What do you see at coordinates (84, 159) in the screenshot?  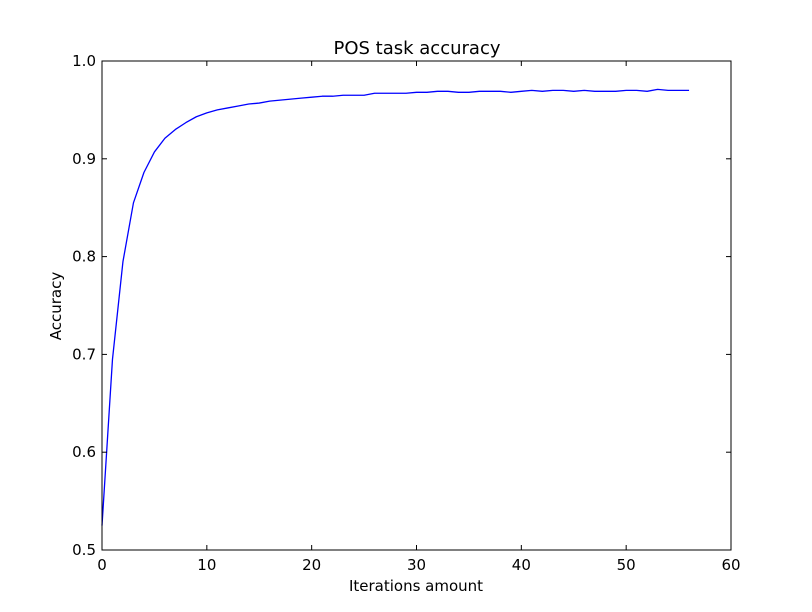 I see `y-tick-label: 0.9` at bounding box center [84, 159].